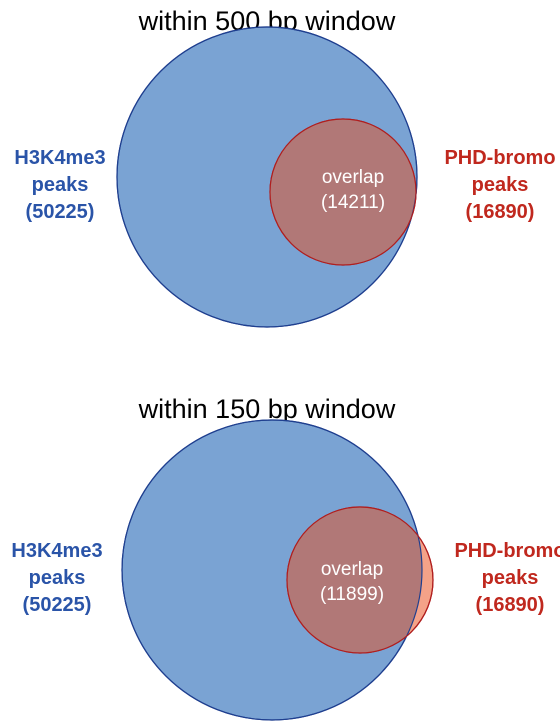 Image resolution: width=560 pixels, height=721 pixels. Describe the element at coordinates (353, 202) in the screenshot. I see `overlap-count-label: (14211)` at that location.